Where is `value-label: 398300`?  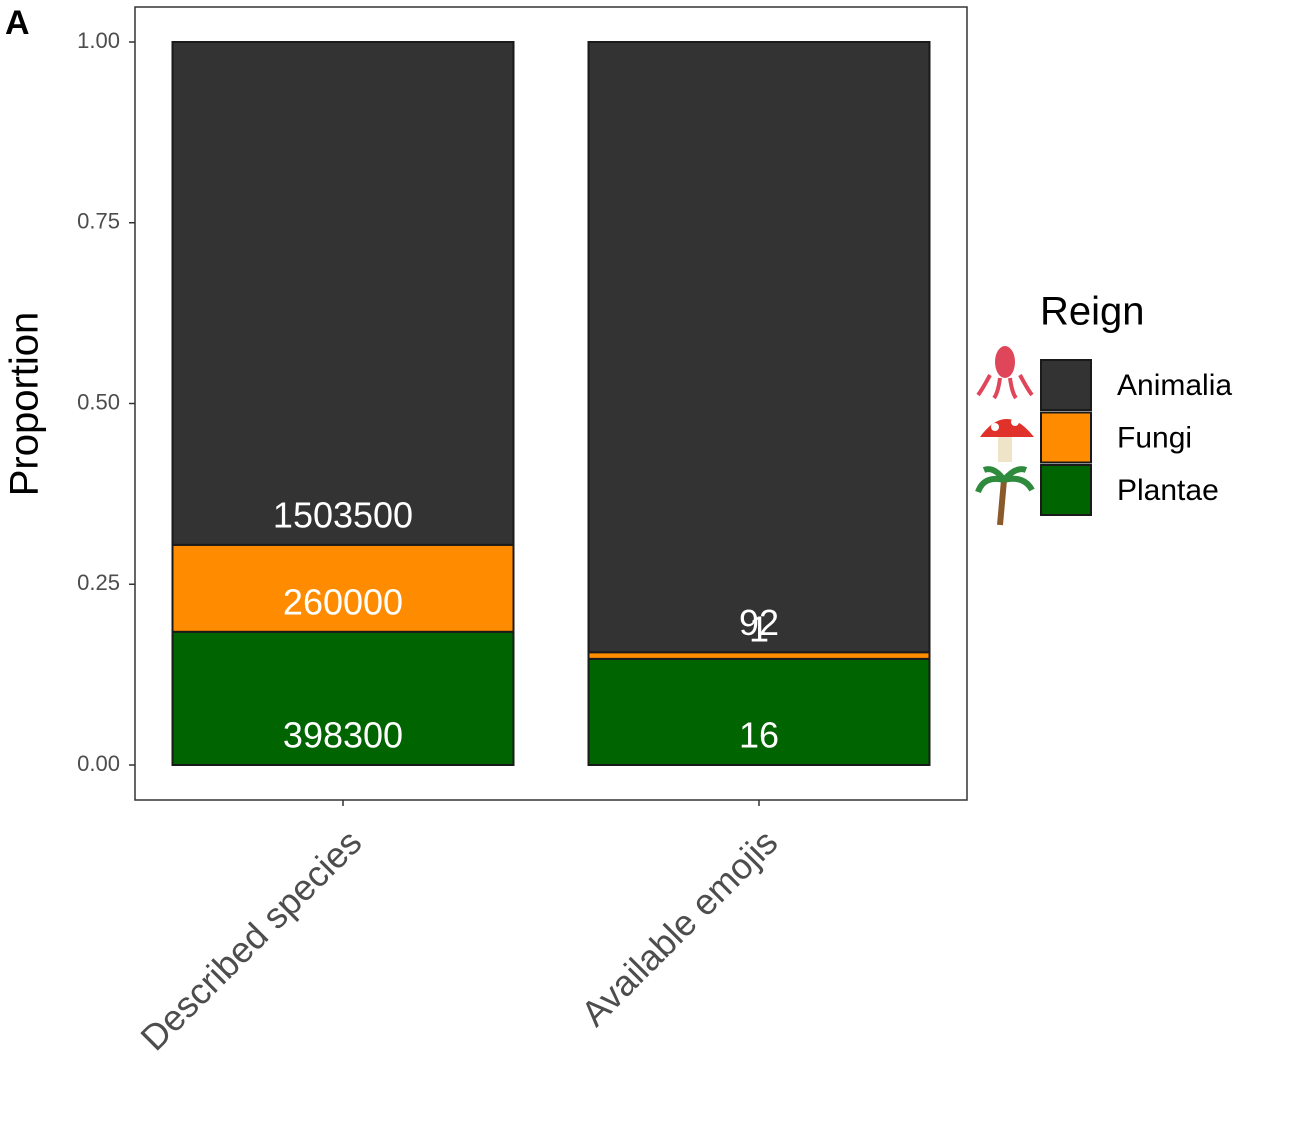
value-label: 398300 is located at coordinates (343, 735).